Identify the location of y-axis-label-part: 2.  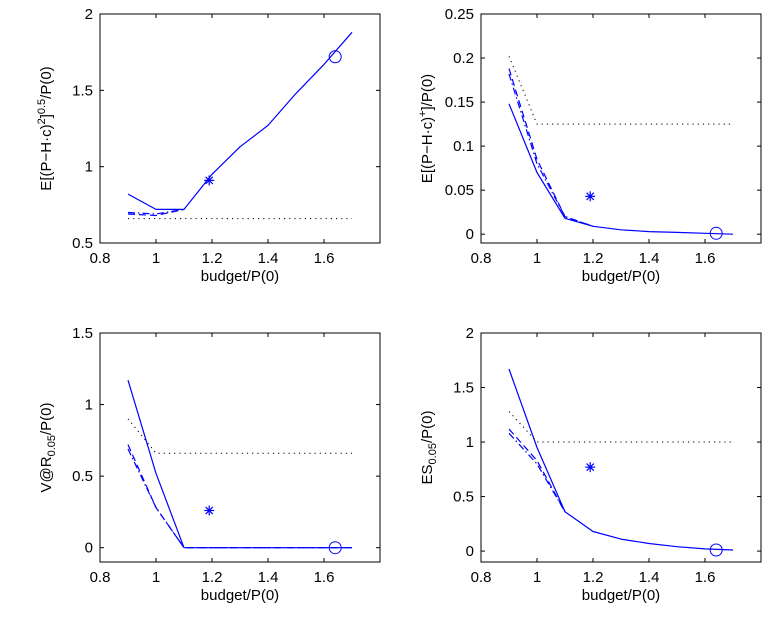
(42, 121).